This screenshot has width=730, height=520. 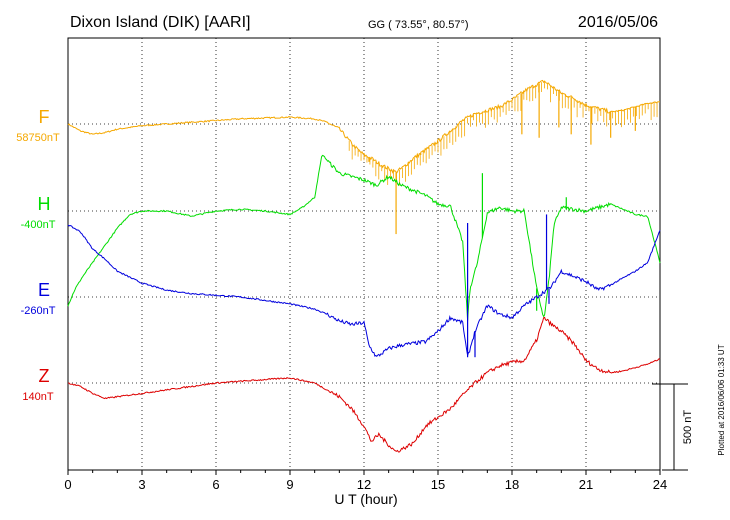 I want to click on series-label-E: E, so click(x=44, y=290).